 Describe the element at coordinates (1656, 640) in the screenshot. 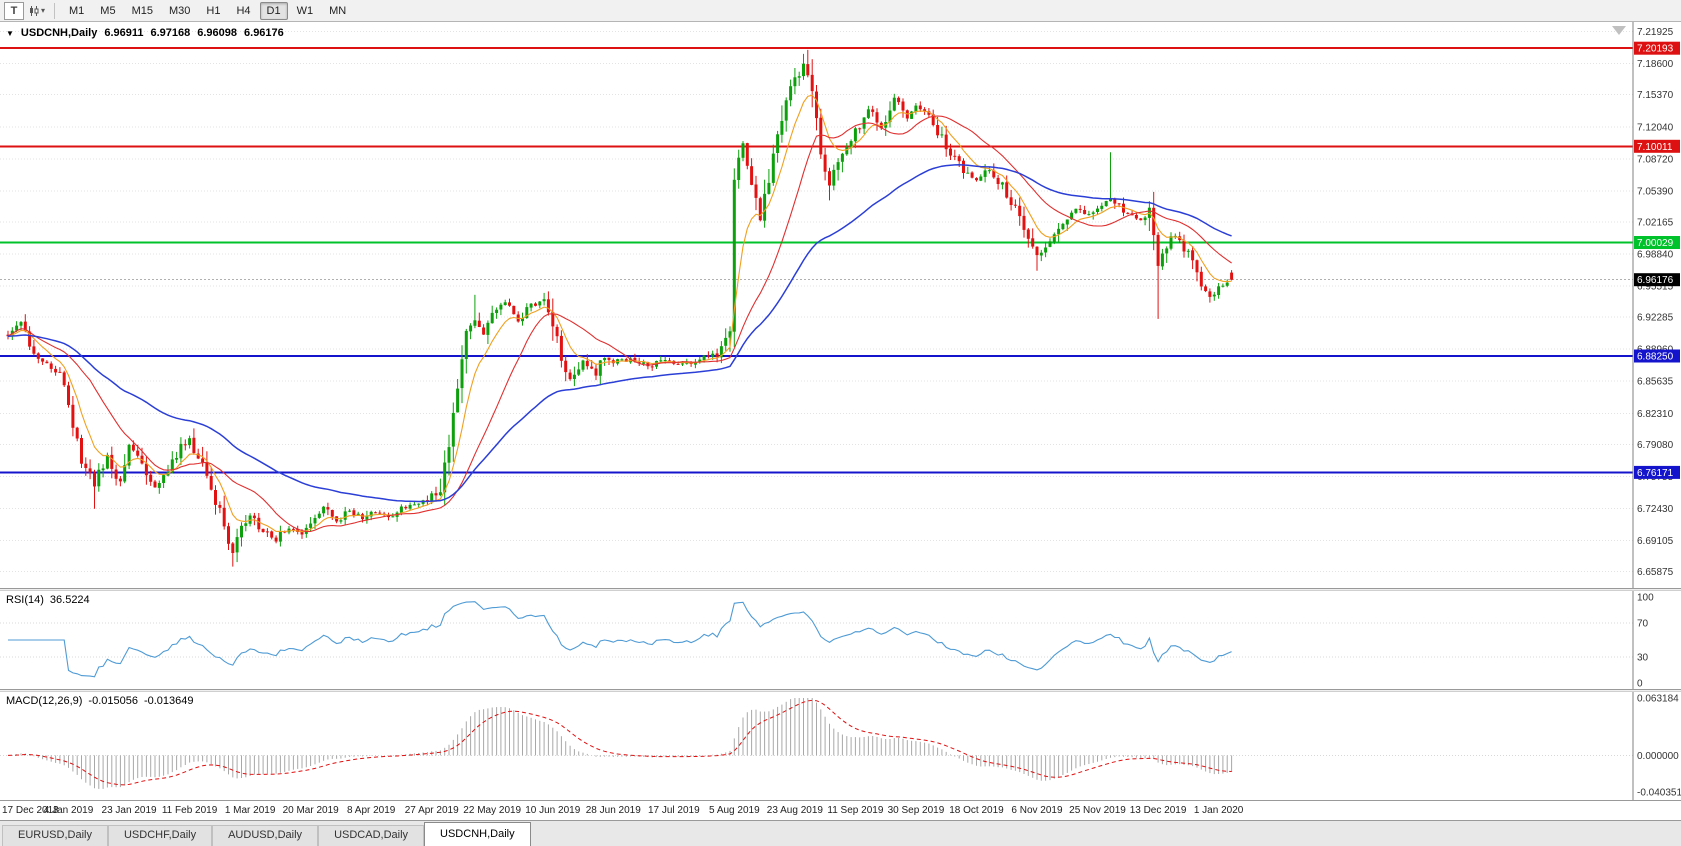

I see `rsi-axis: 100 70 30 0` at that location.